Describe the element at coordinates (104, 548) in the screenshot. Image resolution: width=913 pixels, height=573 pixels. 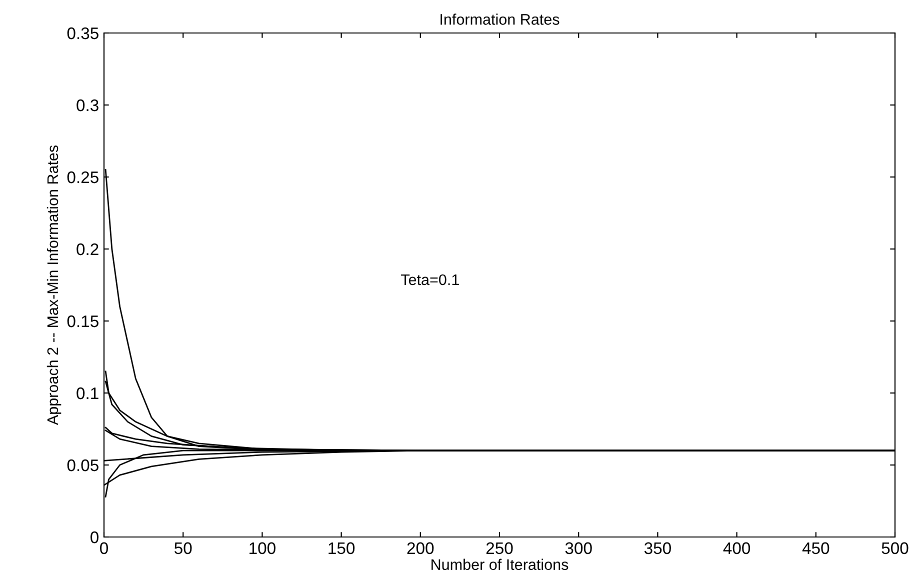
I see `x-tick-label: 0` at that location.